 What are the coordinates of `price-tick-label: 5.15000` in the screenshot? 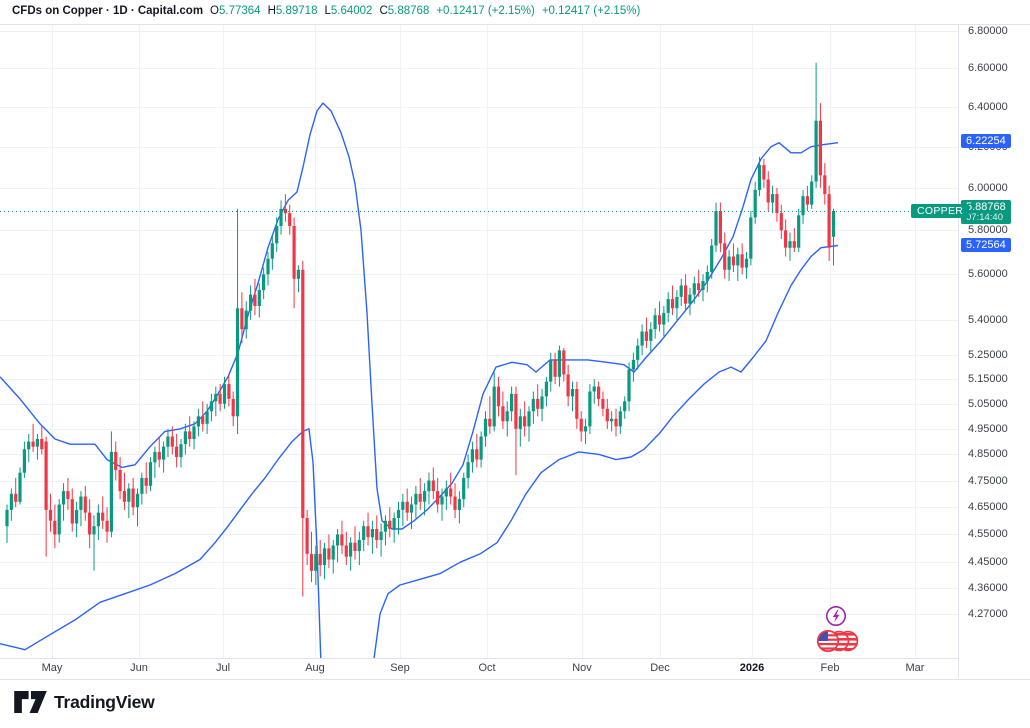 It's located at (988, 379).